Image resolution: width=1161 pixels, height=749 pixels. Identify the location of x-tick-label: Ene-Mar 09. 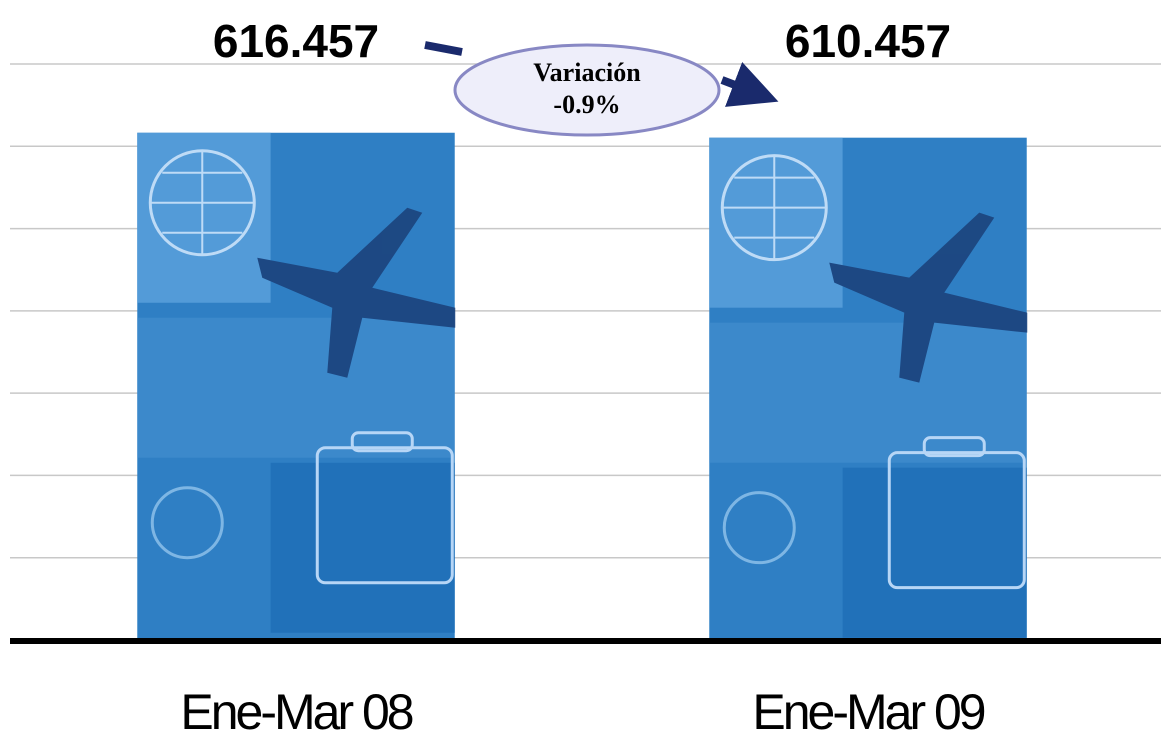
(868, 712).